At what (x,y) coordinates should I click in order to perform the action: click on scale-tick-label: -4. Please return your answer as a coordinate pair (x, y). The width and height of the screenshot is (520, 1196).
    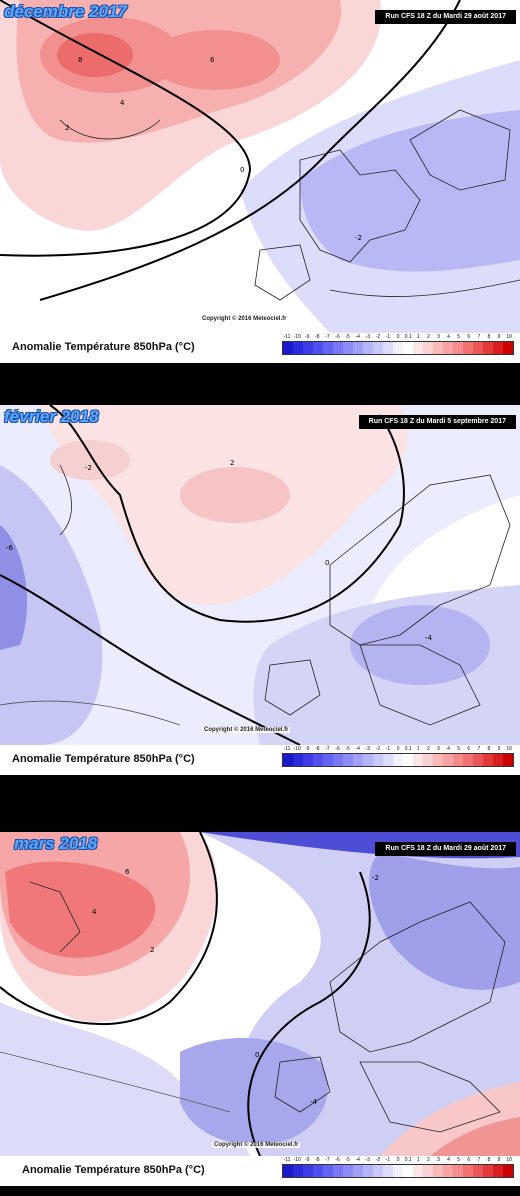
    Looking at the image, I should click on (357, 1160).